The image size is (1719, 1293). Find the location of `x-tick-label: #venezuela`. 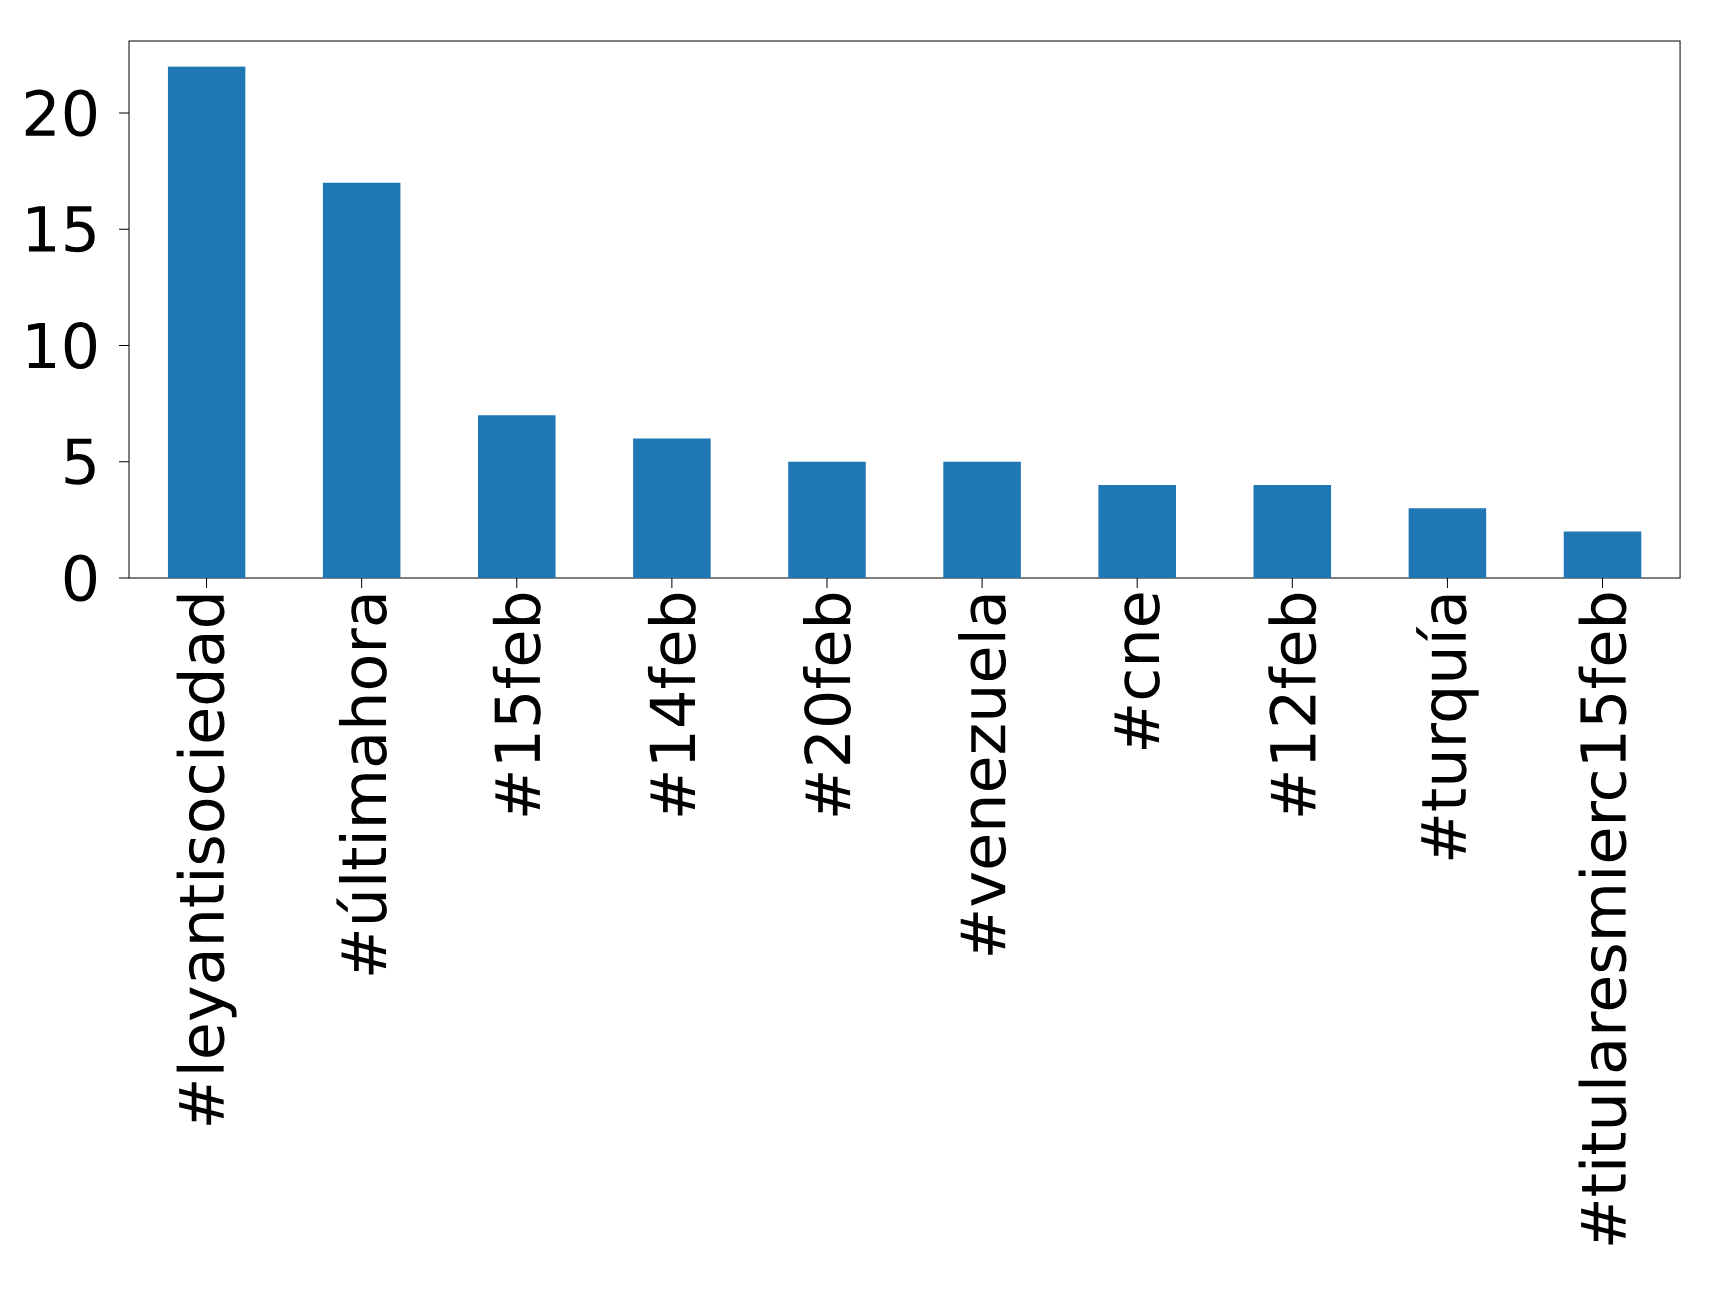

x-tick-label: #venezuela is located at coordinates (982, 775).